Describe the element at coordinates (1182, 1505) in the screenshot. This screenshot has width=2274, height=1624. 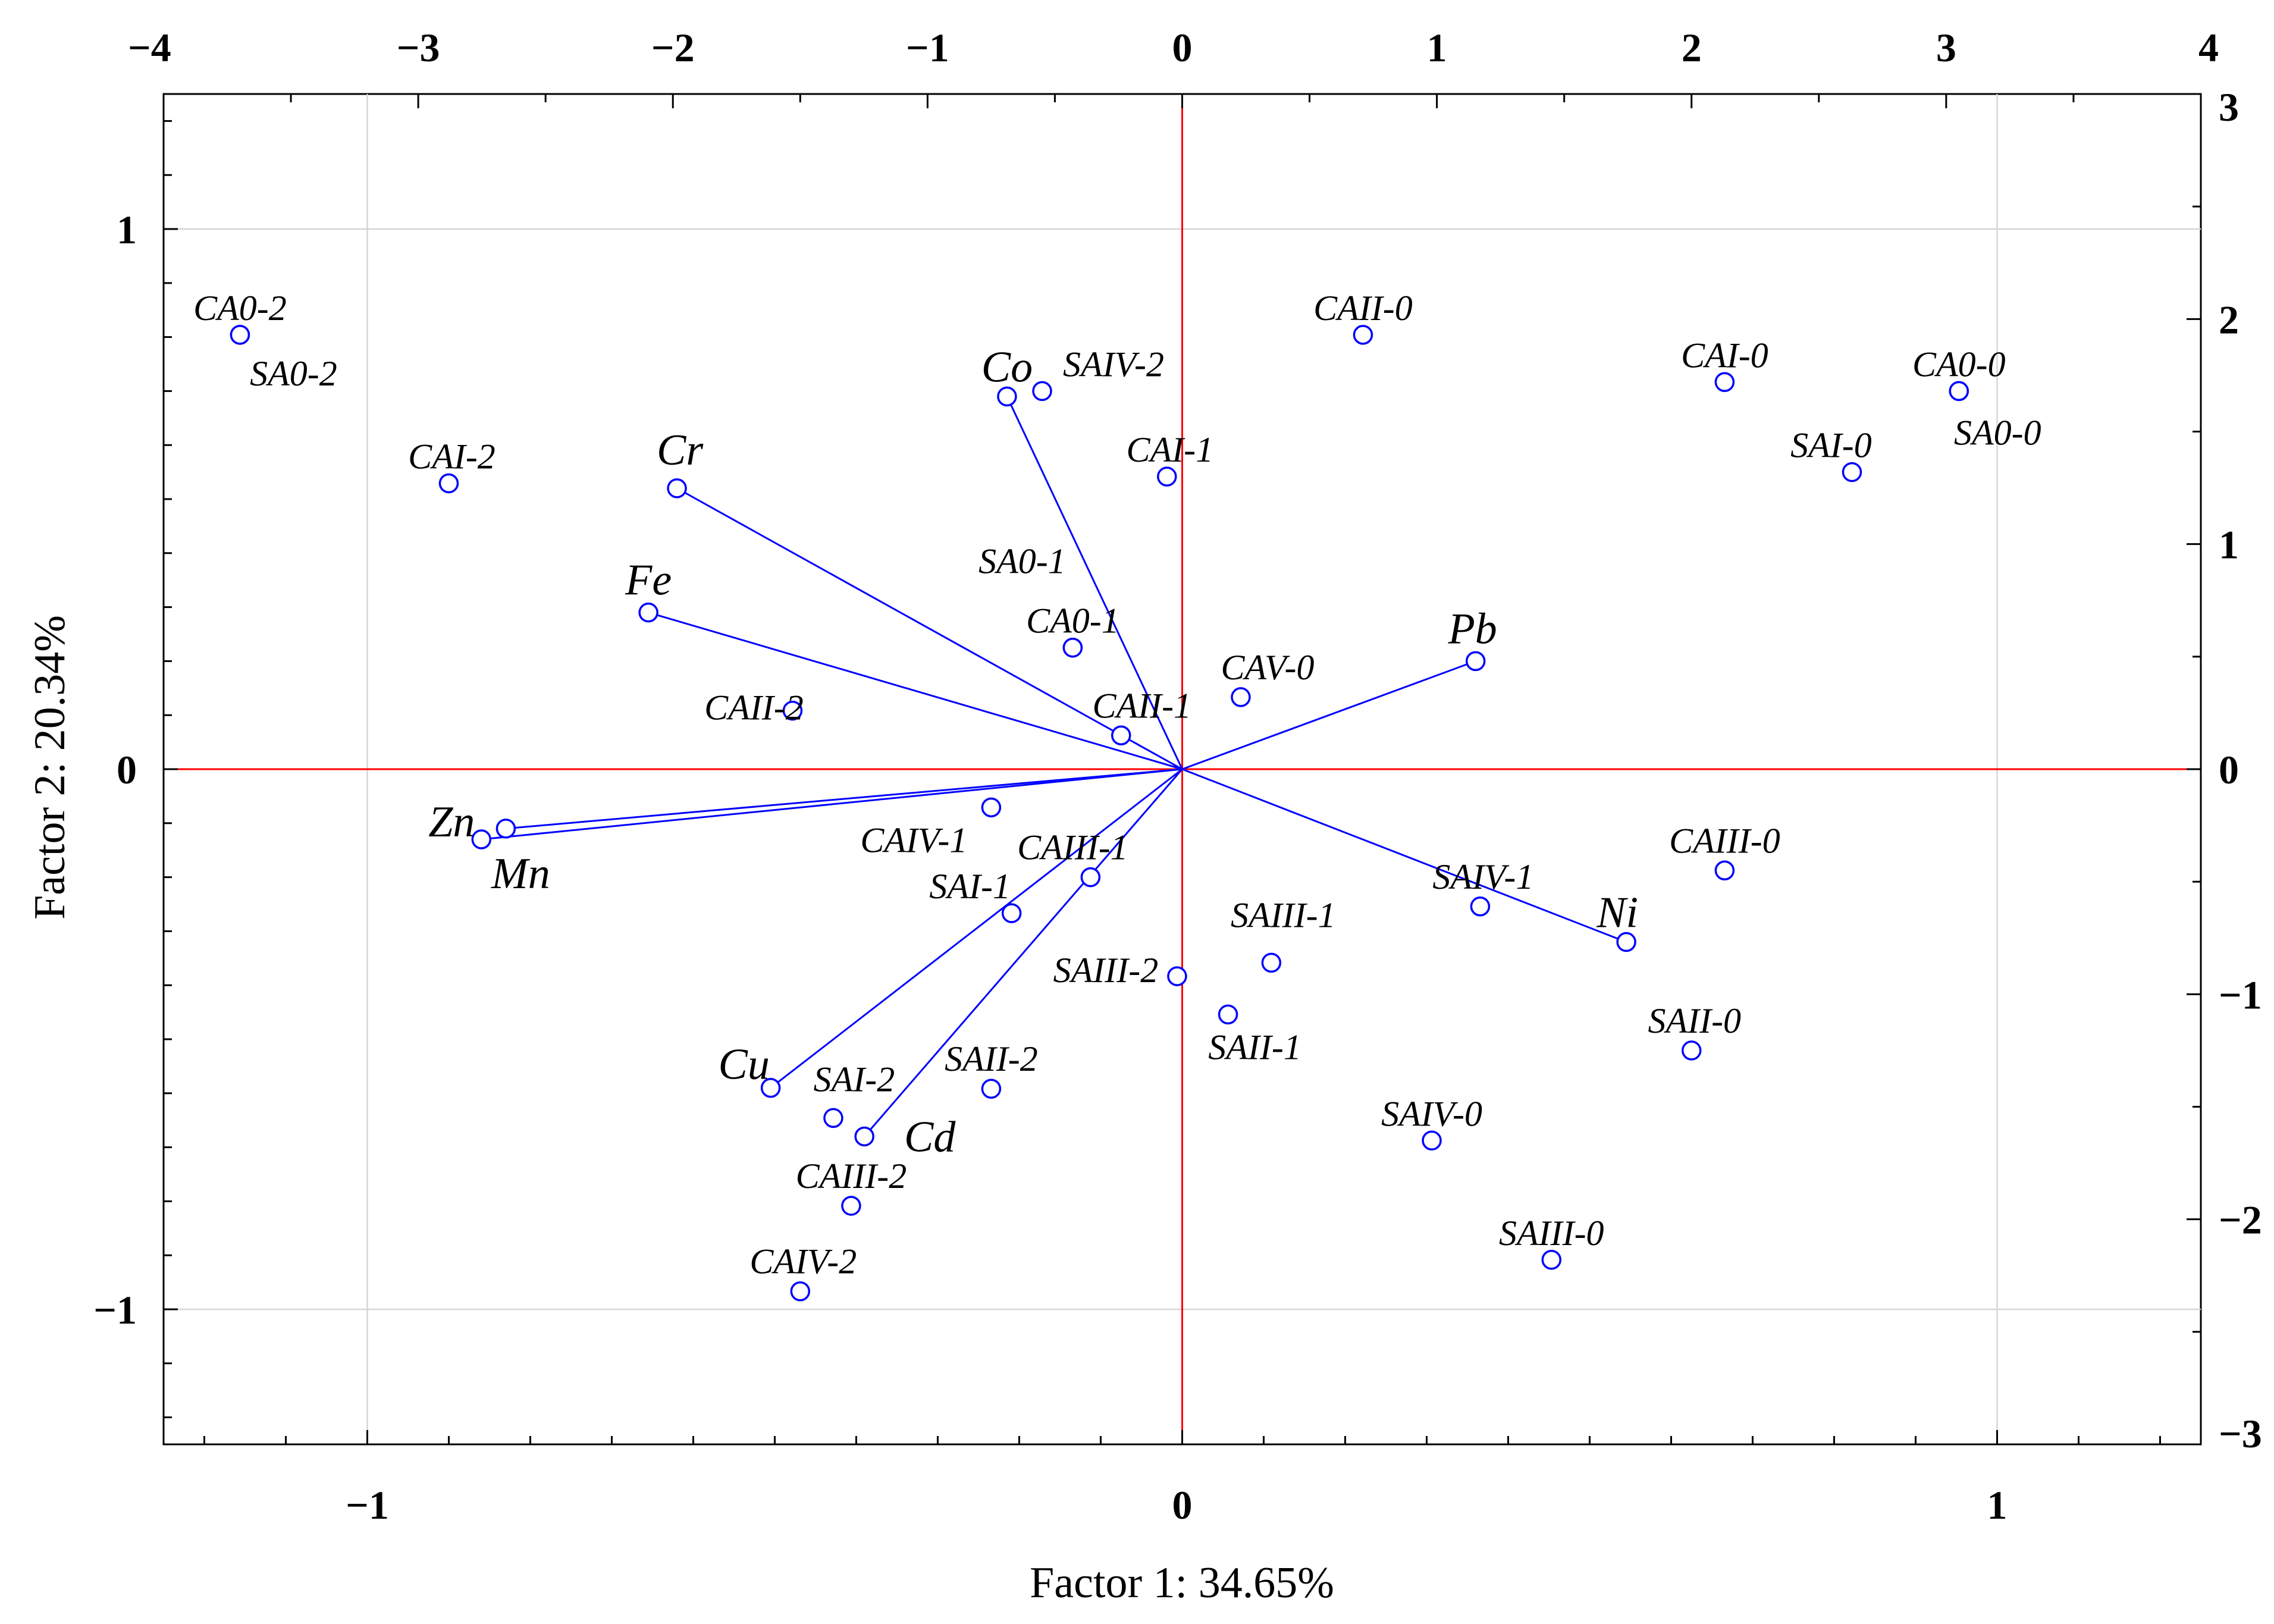
I see `bottom-tick-label: 0` at that location.